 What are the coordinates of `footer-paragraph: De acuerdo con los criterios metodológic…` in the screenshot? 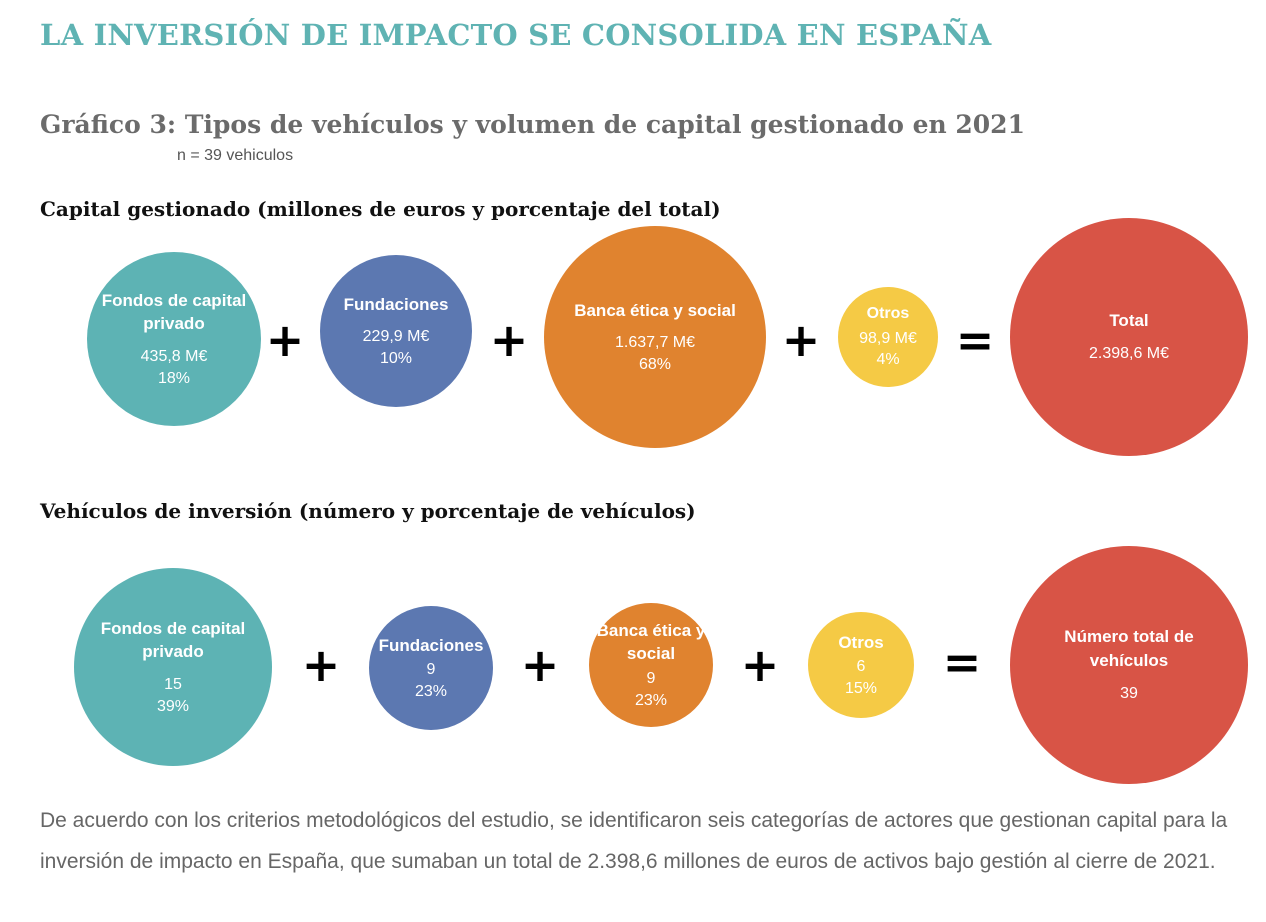 It's located at (634, 841).